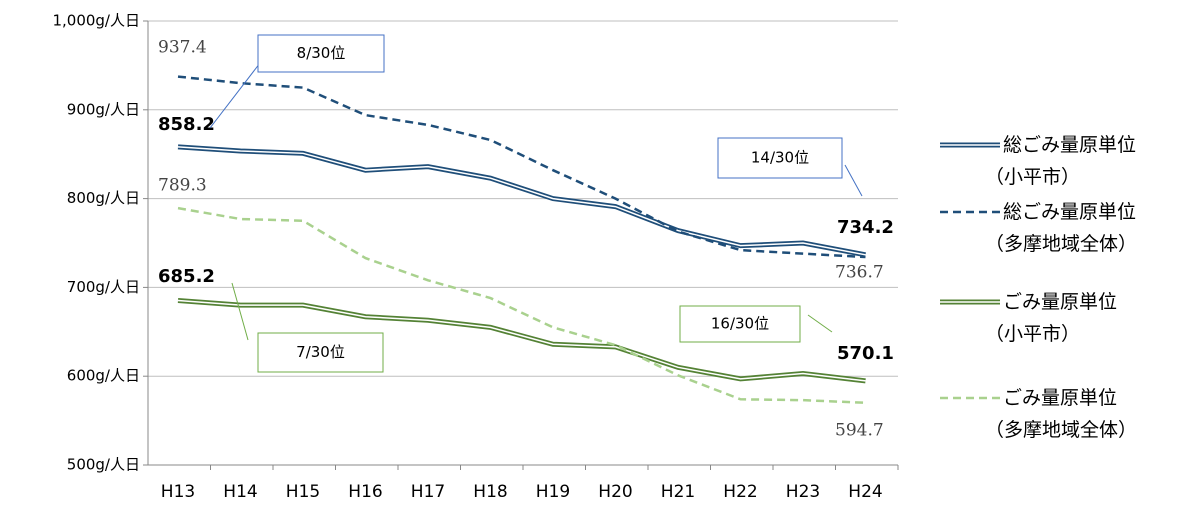 This screenshot has width=1200, height=515. I want to click on legend-label: ごみ量原単位（多摩地域全体）, so click(1061, 414).